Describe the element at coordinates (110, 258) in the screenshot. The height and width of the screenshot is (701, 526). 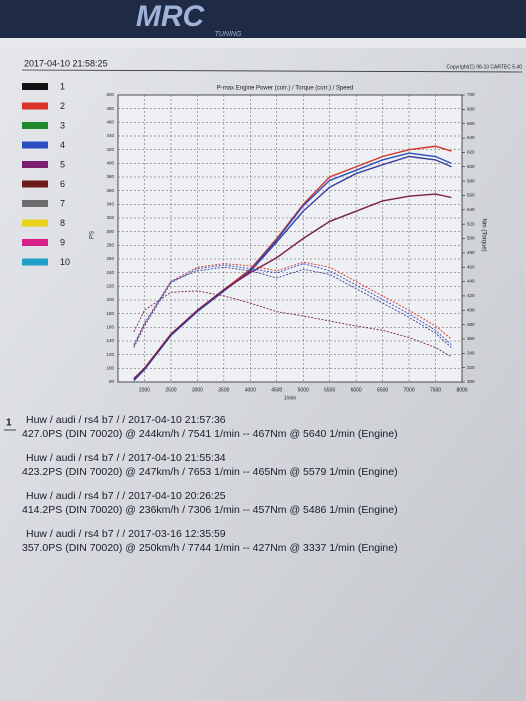
I see `y-tick-label: 260` at that location.